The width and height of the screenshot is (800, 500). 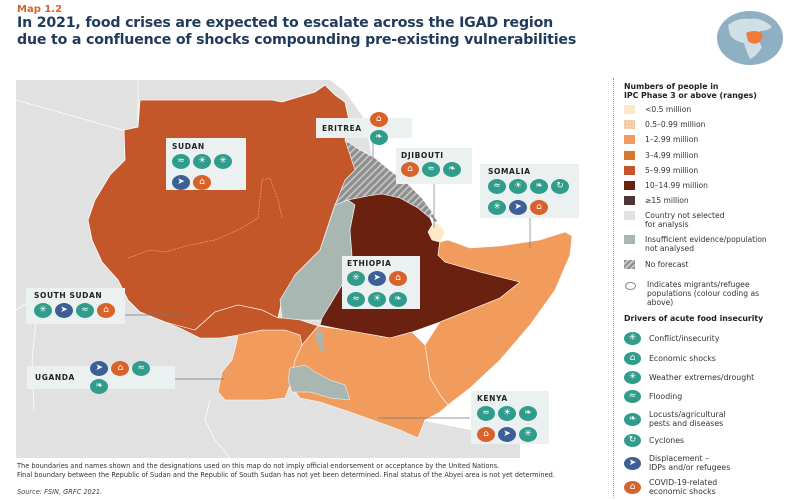 I want to click on legend-driver-label: Economic shocks, so click(x=682, y=358).